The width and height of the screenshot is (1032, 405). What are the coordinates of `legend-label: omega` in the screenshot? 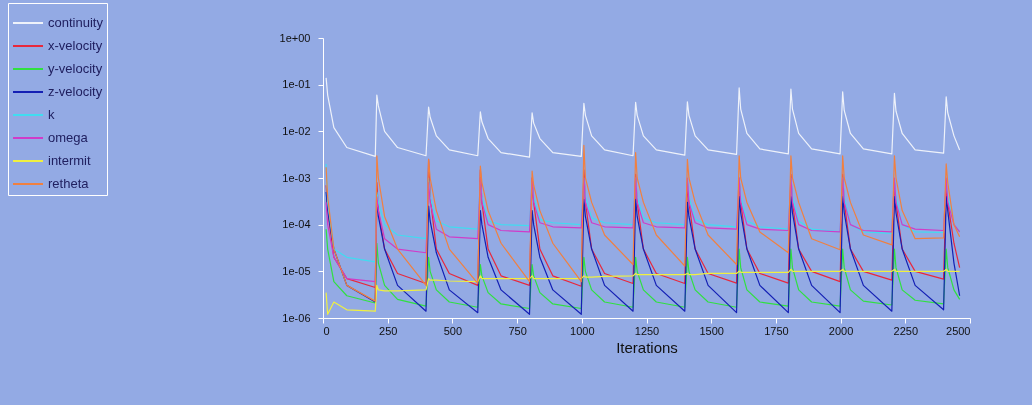 It's located at (68, 137).